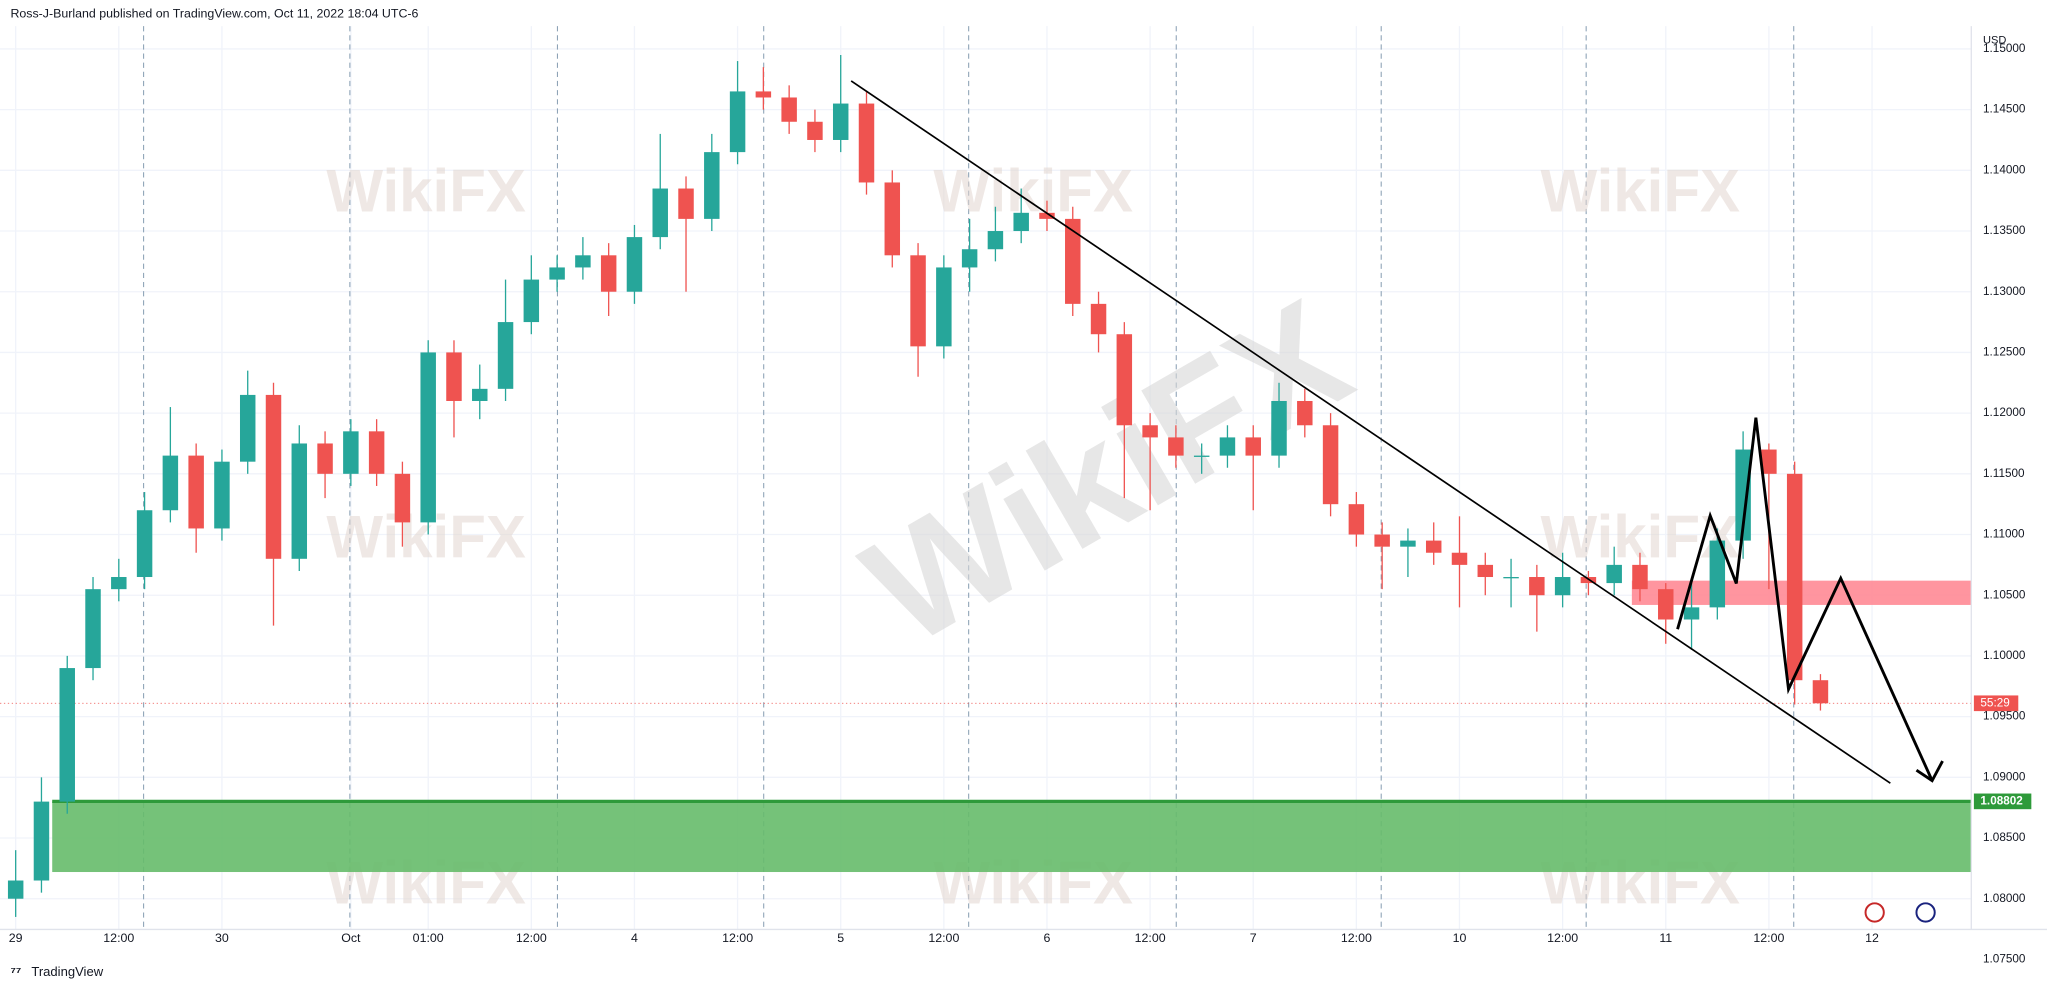 The width and height of the screenshot is (2047, 990). Describe the element at coordinates (15, 971) in the screenshot. I see `logo: ⁷⁷` at that location.